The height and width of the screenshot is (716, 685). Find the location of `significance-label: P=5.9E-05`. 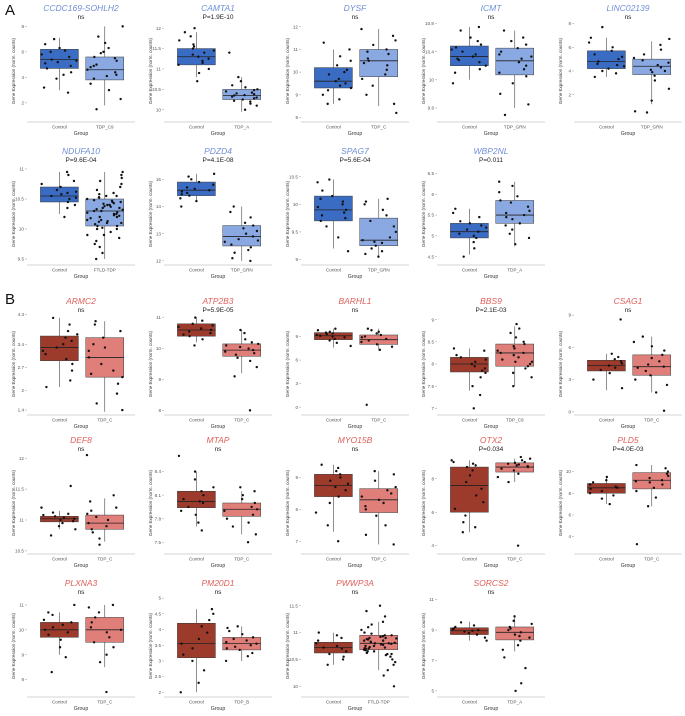

significance-label: P=5.9E-05 is located at coordinates (218, 310).